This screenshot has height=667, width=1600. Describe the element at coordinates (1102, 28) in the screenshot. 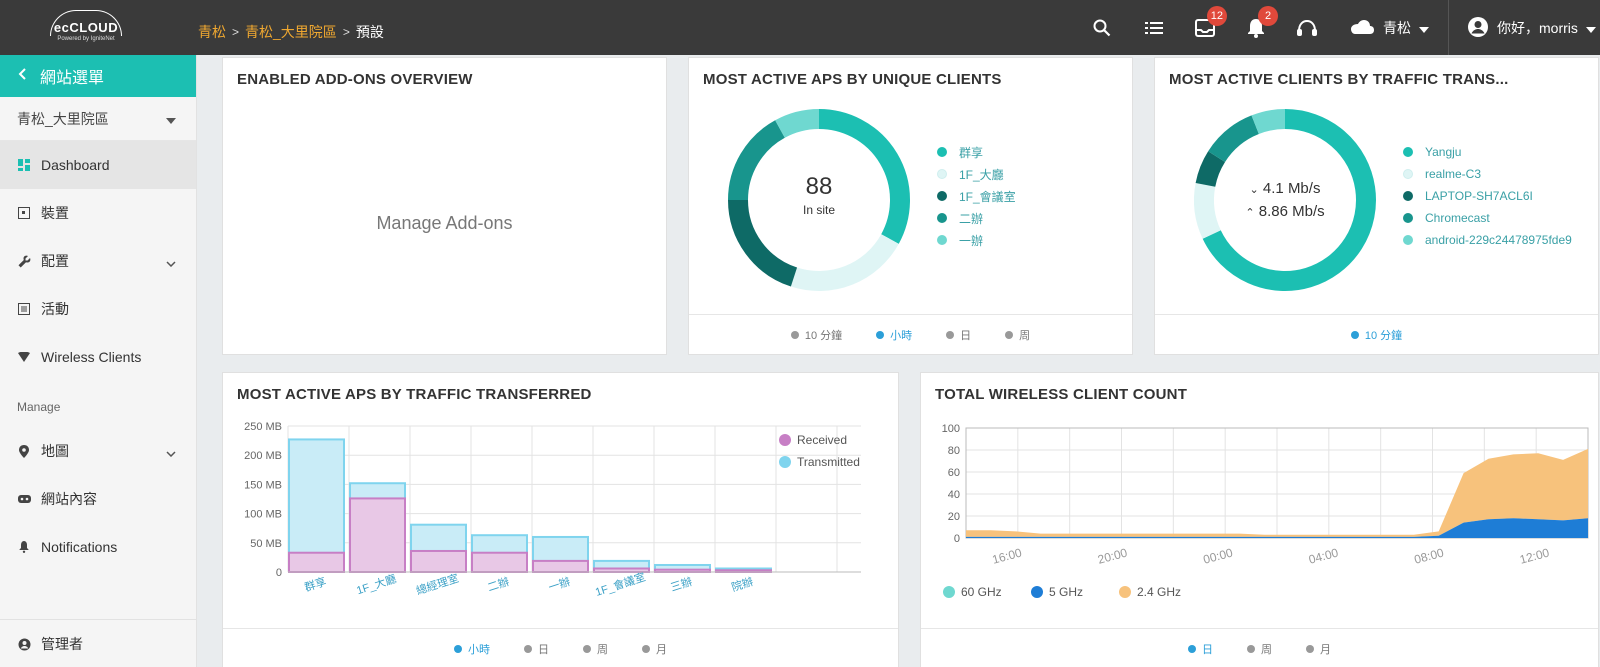

I see `search-icon` at that location.